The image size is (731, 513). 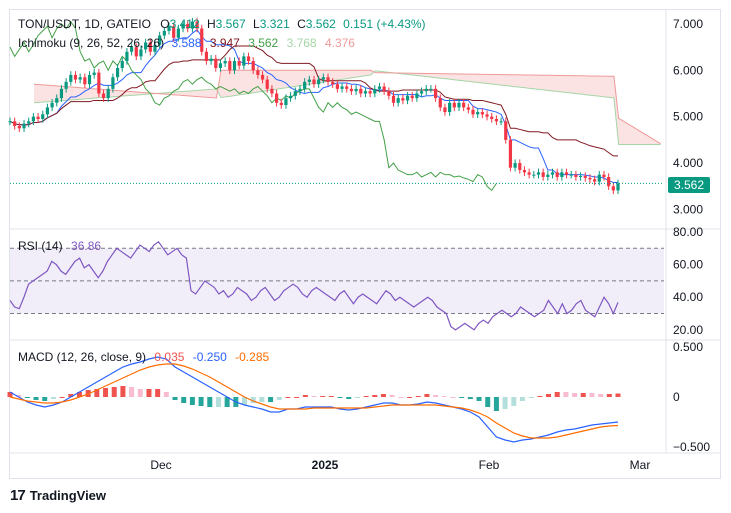 What do you see at coordinates (384, 24) in the screenshot?
I see `change-value: 0.151 (+4.43%)` at bounding box center [384, 24].